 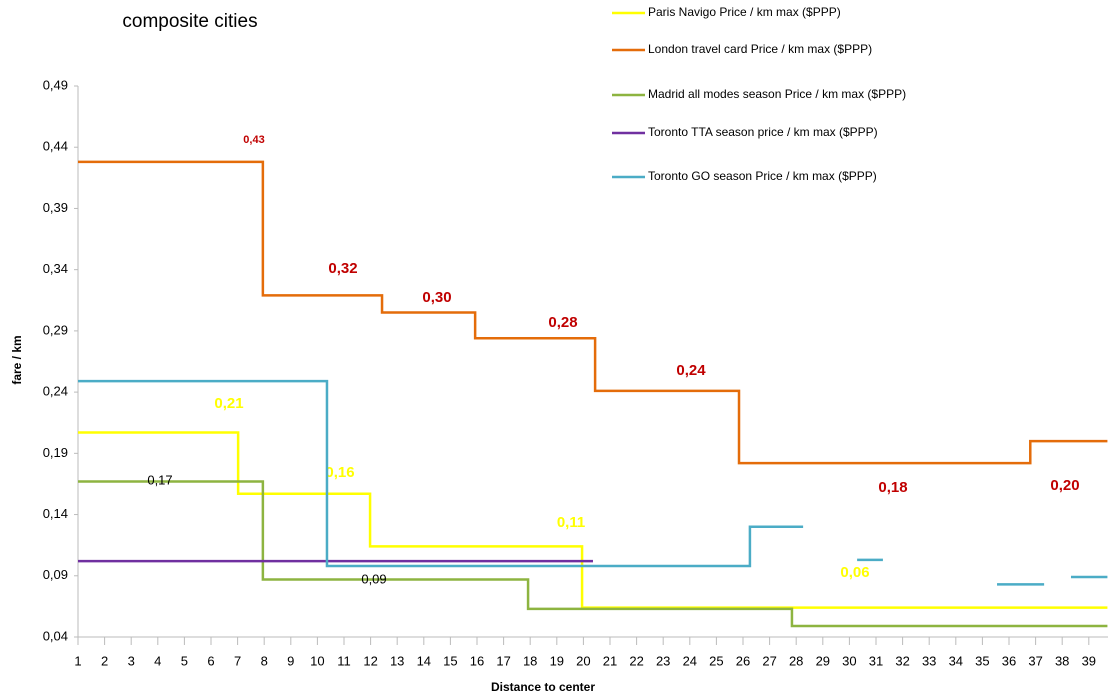 What do you see at coordinates (690, 660) in the screenshot?
I see `x-tick-label: 24` at bounding box center [690, 660].